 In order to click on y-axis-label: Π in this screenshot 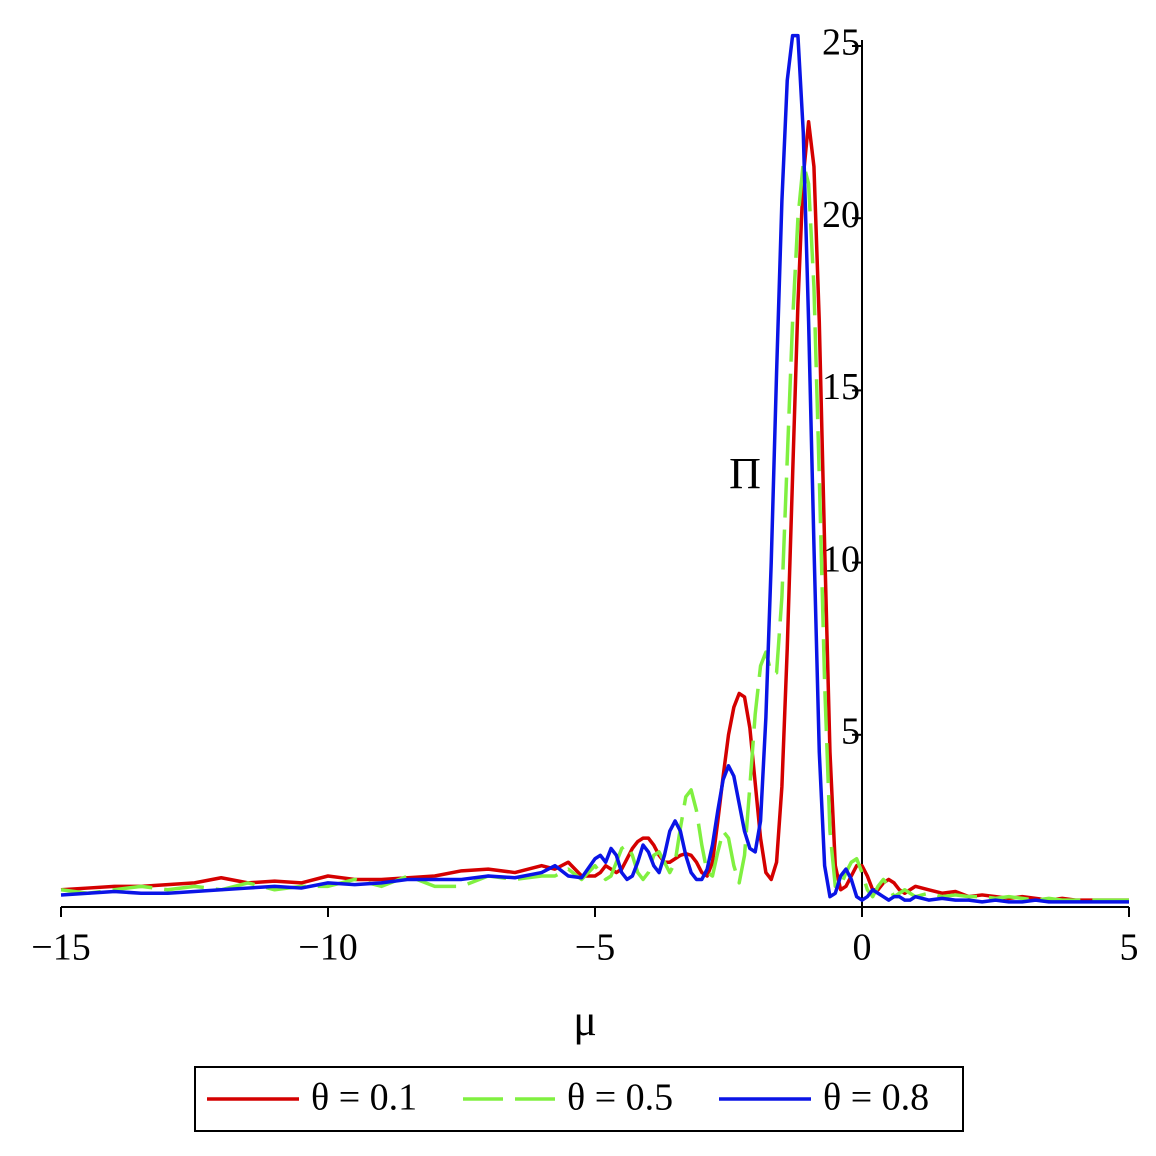, I will do `click(745, 473)`.